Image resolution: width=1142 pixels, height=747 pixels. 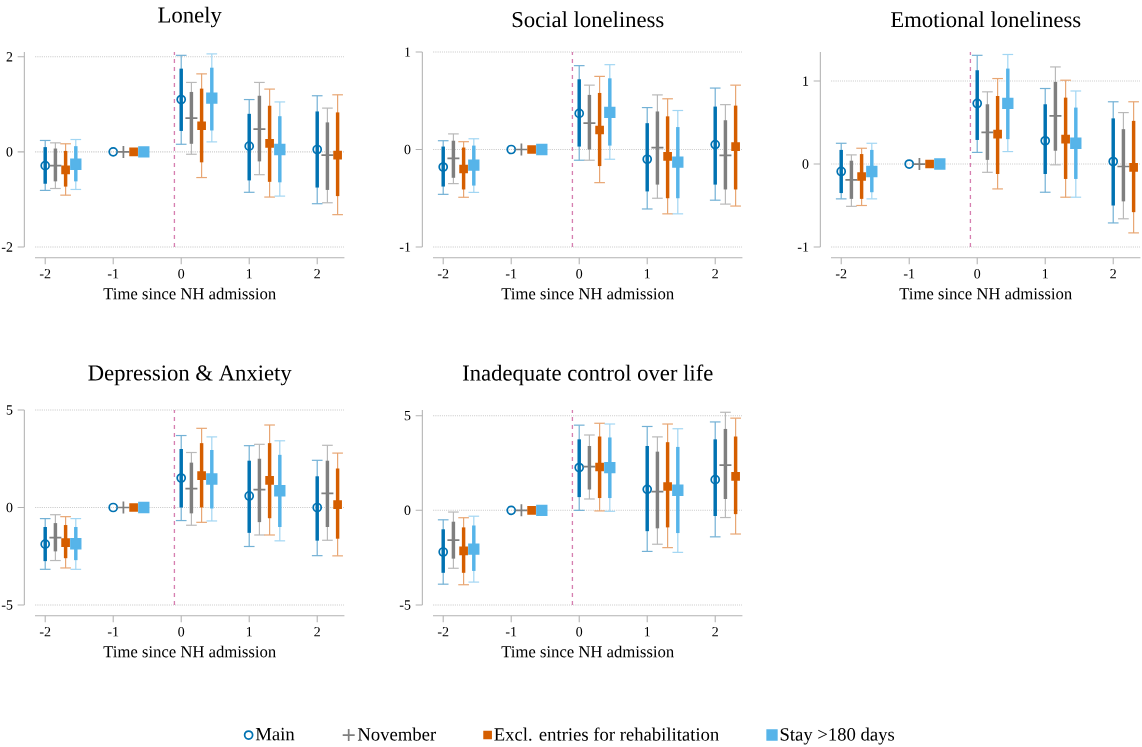 I want to click on chart-title: Inadequate control over life, so click(x=587, y=375).